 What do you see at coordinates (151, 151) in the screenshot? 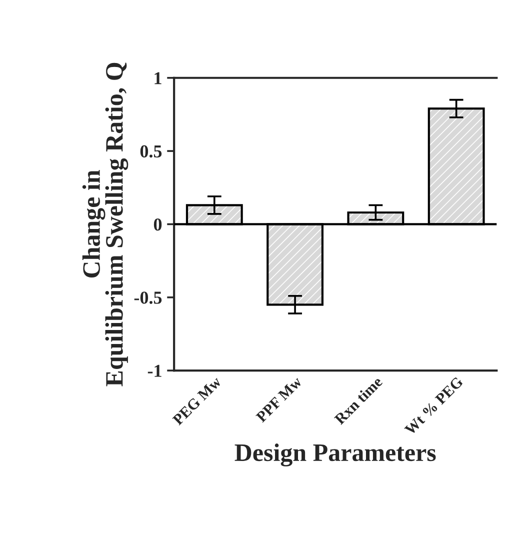
I see `y-tick-label: 0.5` at bounding box center [151, 151].